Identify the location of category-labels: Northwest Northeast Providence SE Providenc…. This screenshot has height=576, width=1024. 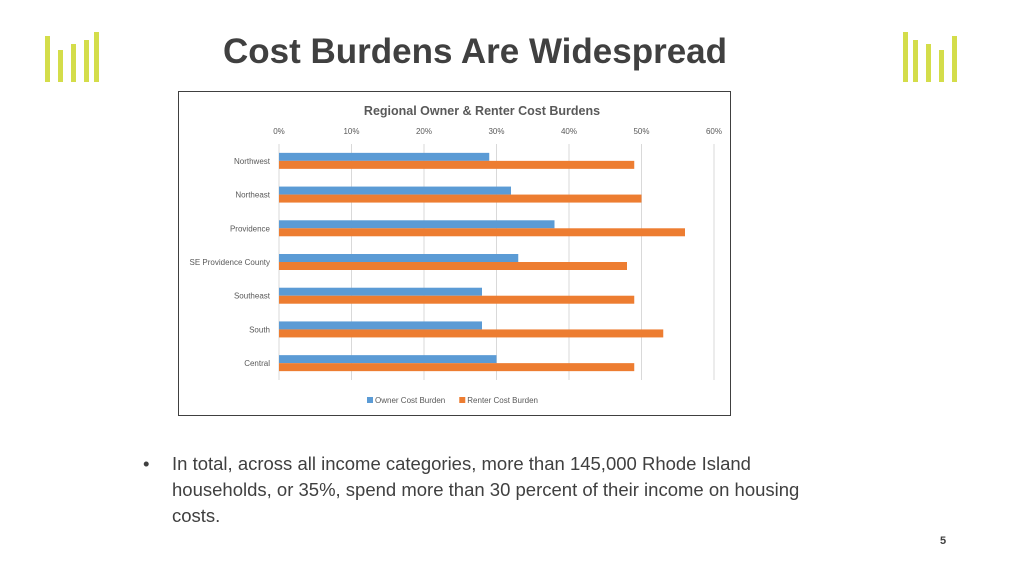
(230, 262).